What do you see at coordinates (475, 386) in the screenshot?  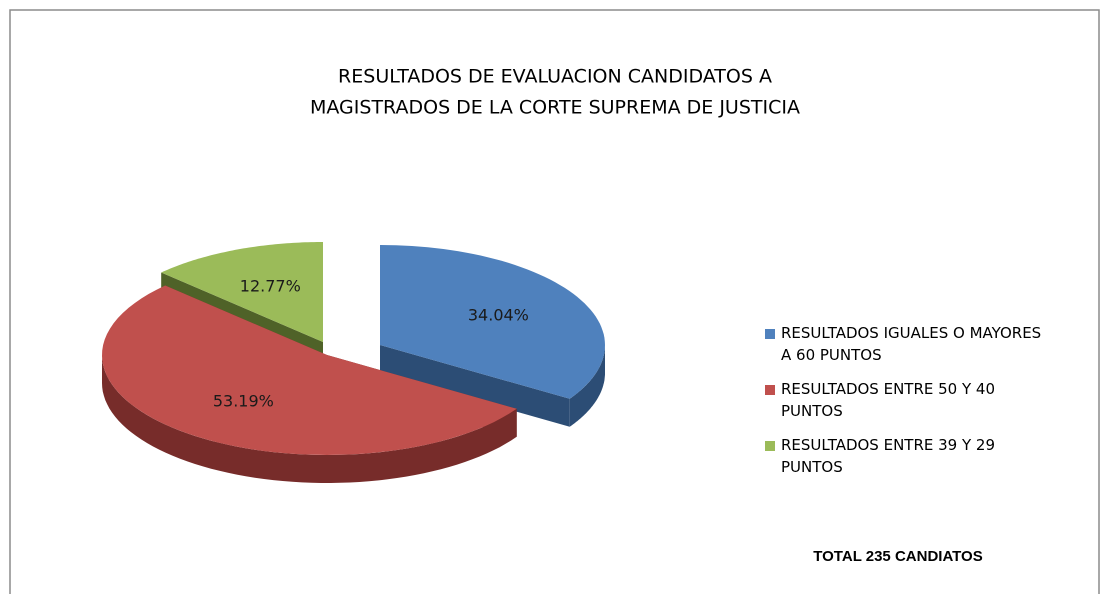 I see `slice-side` at bounding box center [475, 386].